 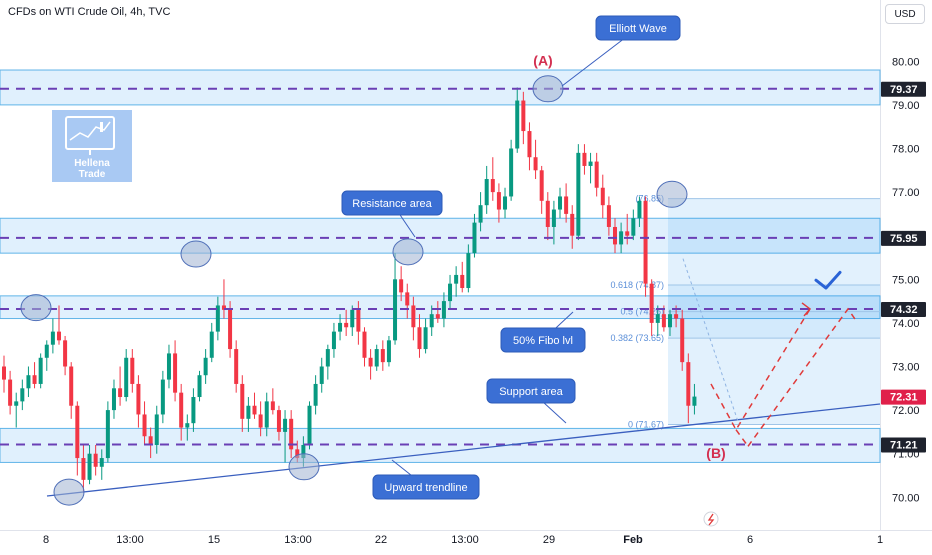 I want to click on price-tick-label: 78.00, so click(x=906, y=150).